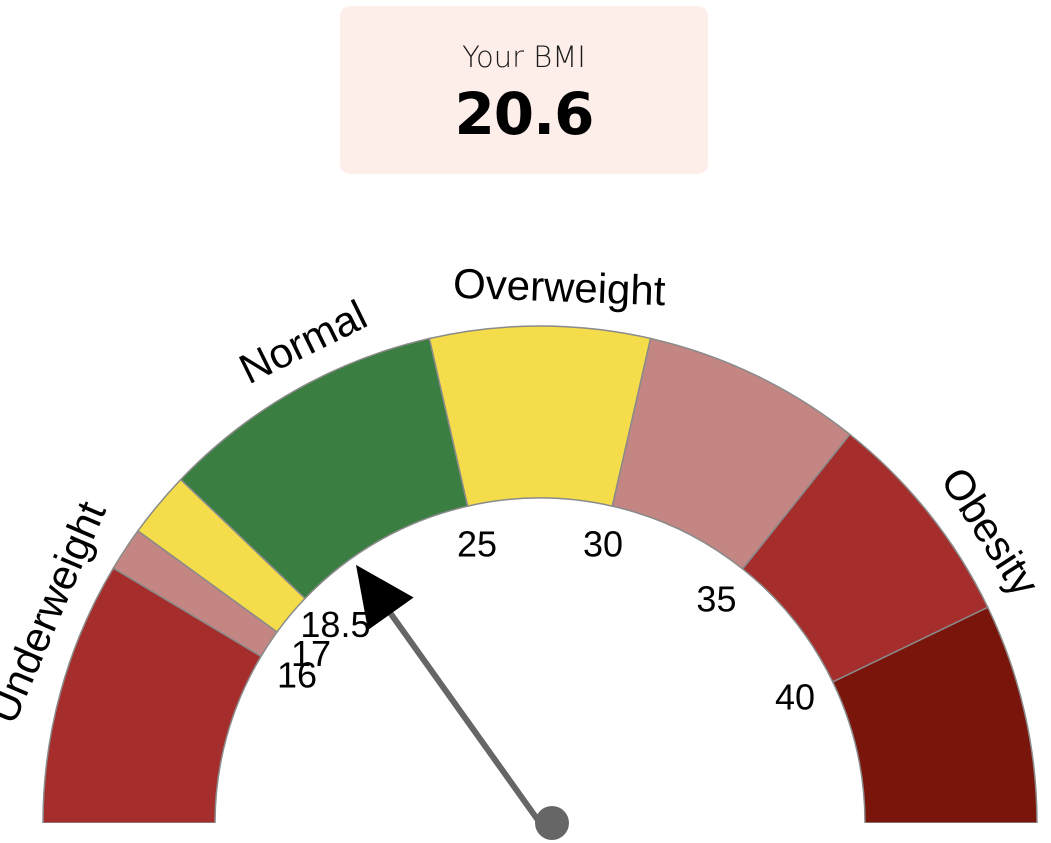 The image size is (1051, 843). Describe the element at coordinates (716, 598) in the screenshot. I see `gauge-tick-label: 35` at that location.